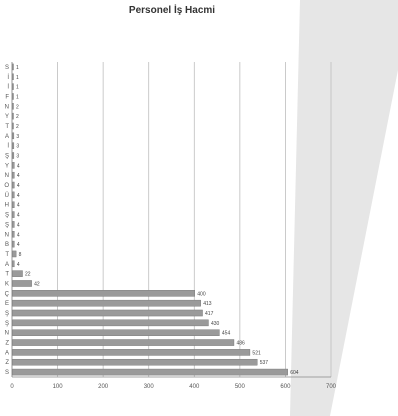 The width and height of the screenshot is (398, 416). I want to click on data-label: 400, so click(201, 294).